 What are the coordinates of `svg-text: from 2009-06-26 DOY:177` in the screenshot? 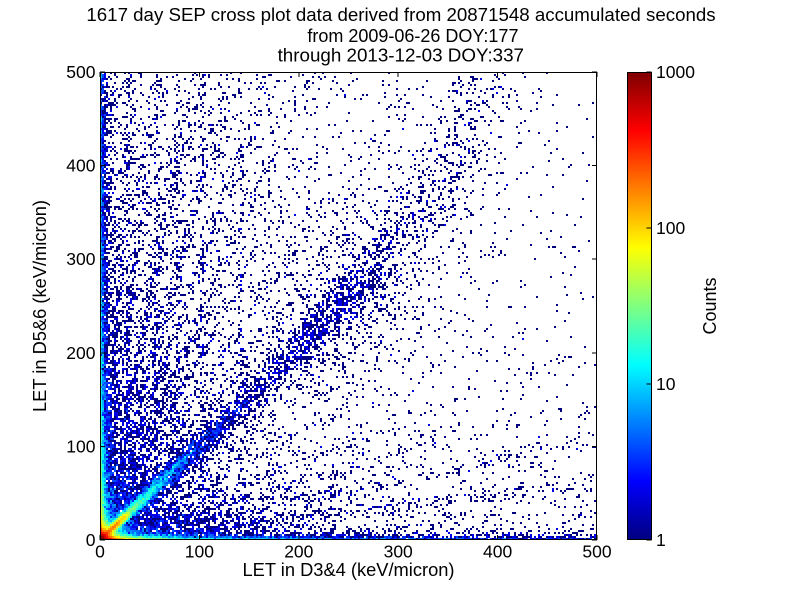 It's located at (412, 36).